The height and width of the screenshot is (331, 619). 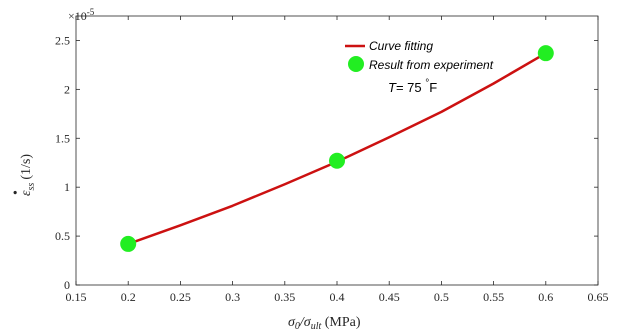 I want to click on x-axis-title-sub-ult: ult, so click(x=316, y=326).